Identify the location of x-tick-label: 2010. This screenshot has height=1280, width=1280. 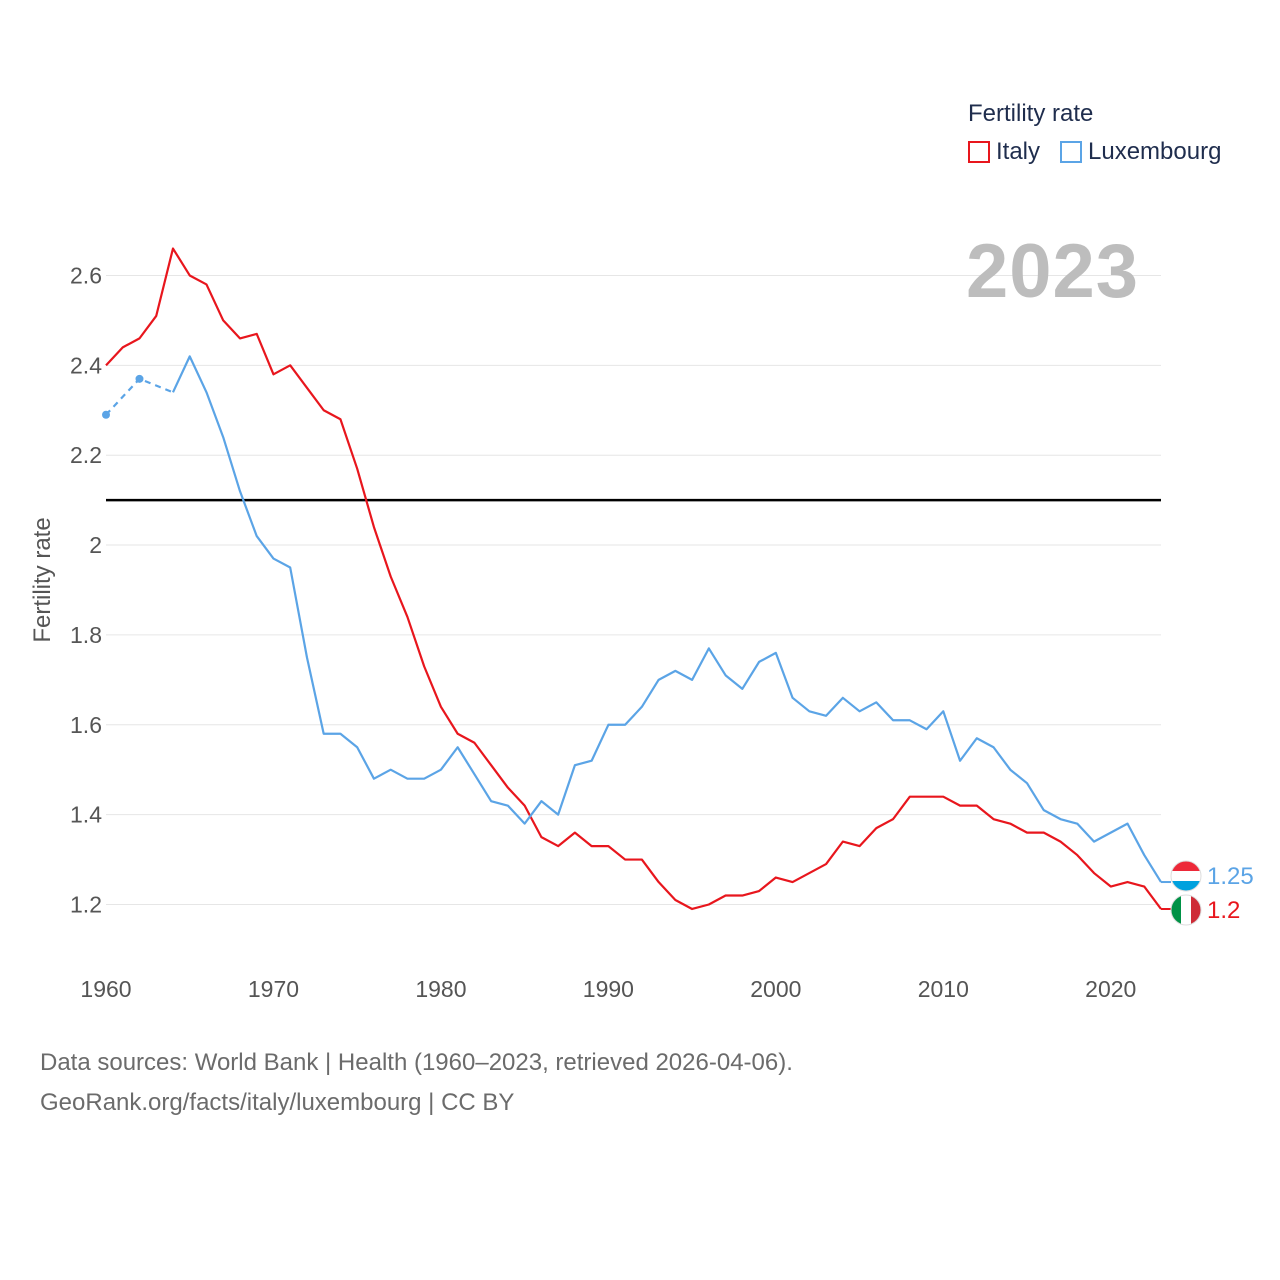
(943, 989).